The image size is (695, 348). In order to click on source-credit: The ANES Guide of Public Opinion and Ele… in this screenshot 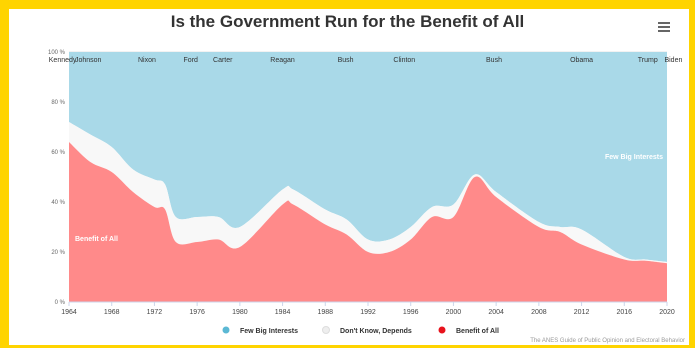, I will do `click(607, 341)`.